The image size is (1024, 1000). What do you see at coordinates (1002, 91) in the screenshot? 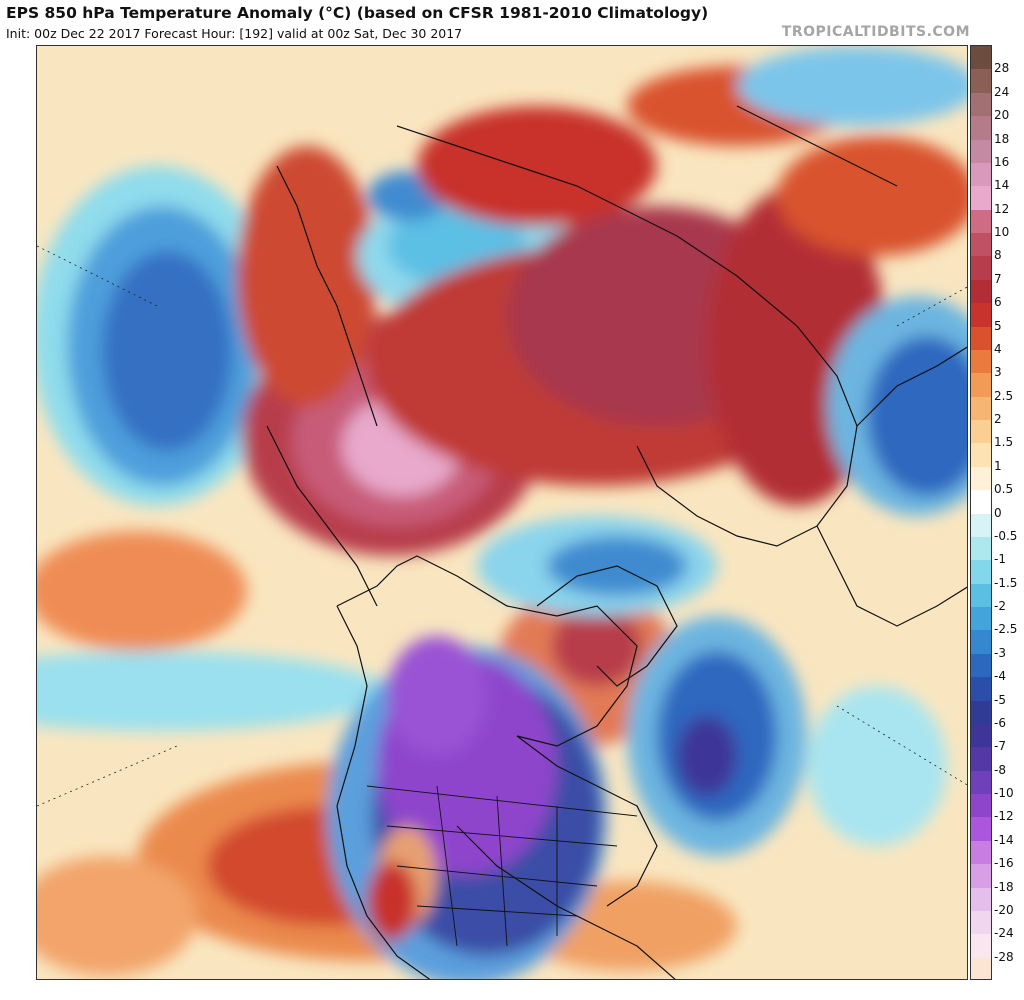
I see `colorbar-label: 24` at bounding box center [1002, 91].